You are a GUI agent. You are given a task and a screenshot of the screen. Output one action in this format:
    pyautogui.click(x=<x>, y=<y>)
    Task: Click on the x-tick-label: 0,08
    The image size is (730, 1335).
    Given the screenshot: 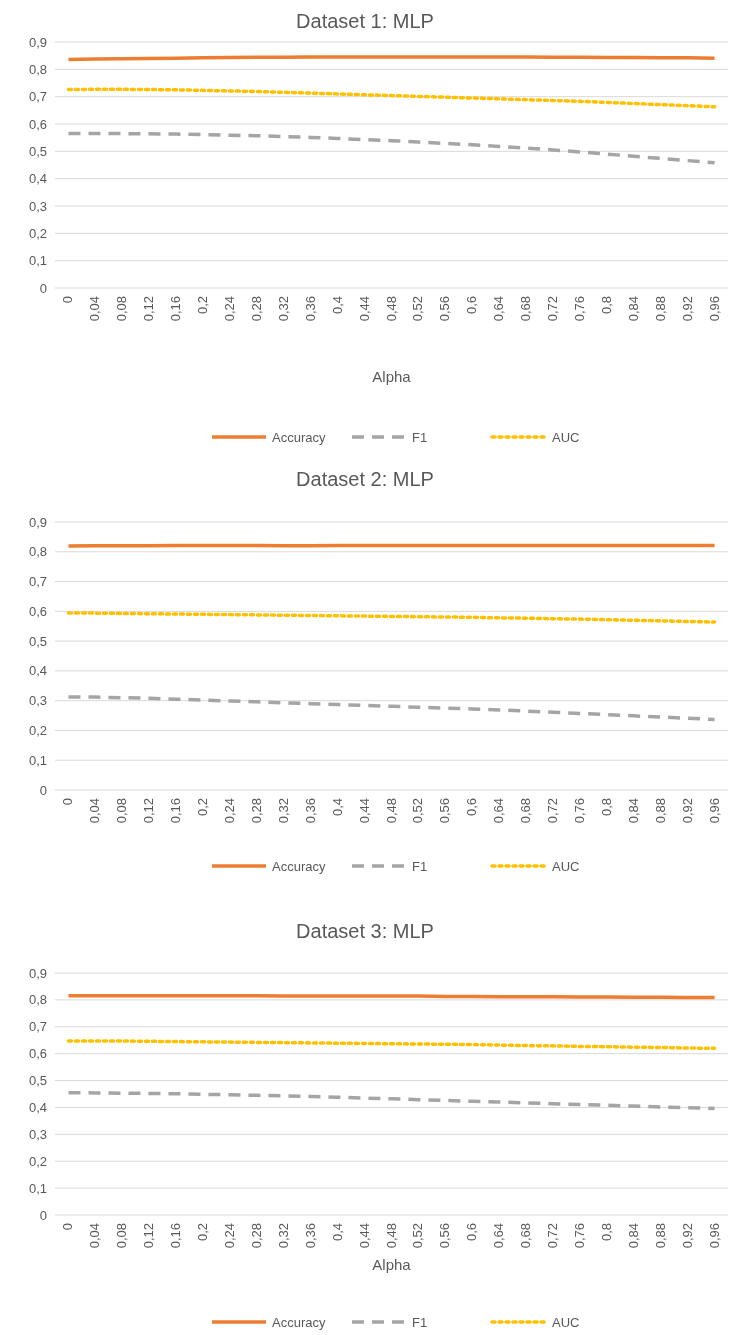 What is the action you would take?
    pyautogui.click(x=122, y=309)
    